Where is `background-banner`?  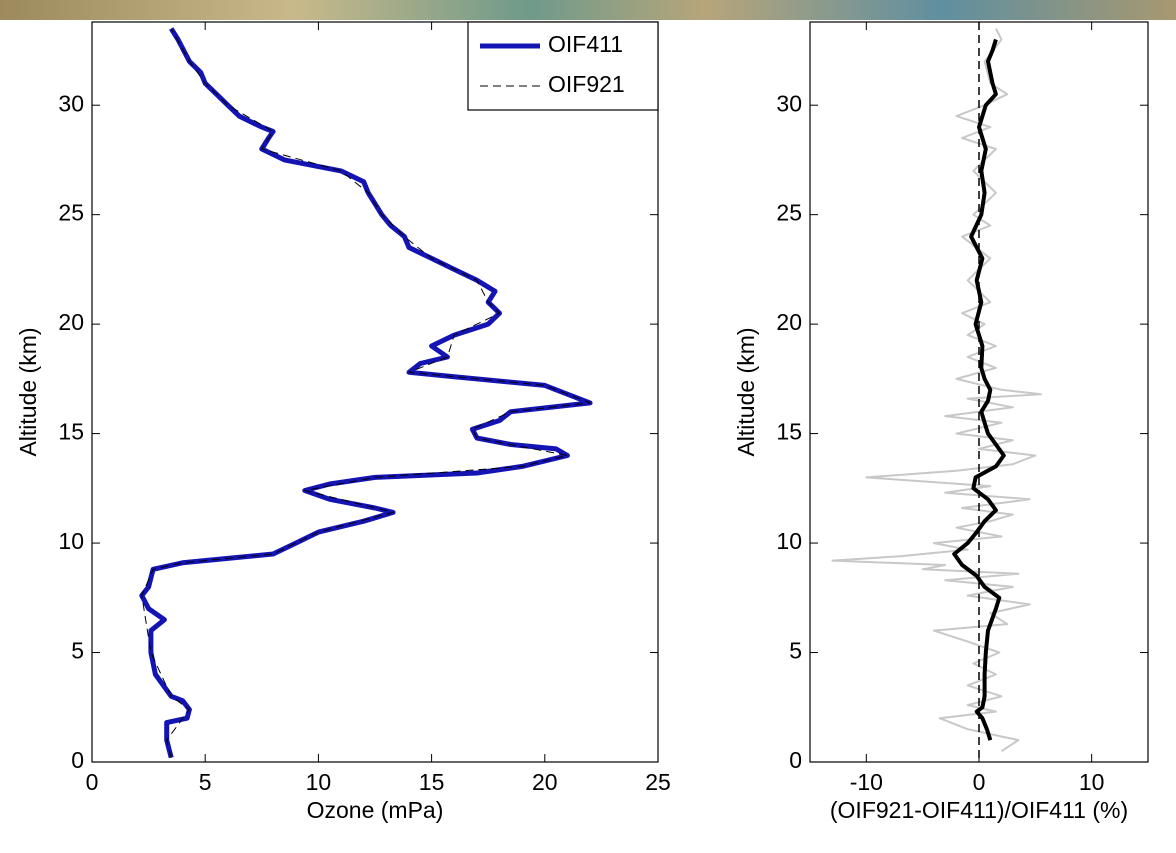
background-banner is located at coordinates (588, 10).